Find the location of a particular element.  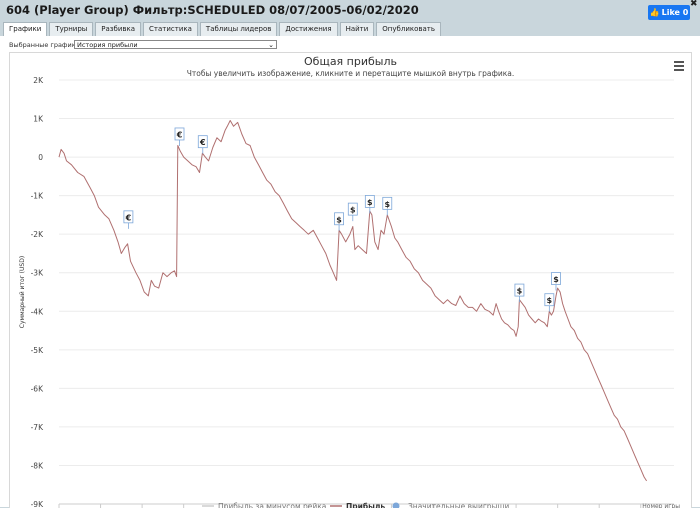

like-label: Like 0 is located at coordinates (675, 12).